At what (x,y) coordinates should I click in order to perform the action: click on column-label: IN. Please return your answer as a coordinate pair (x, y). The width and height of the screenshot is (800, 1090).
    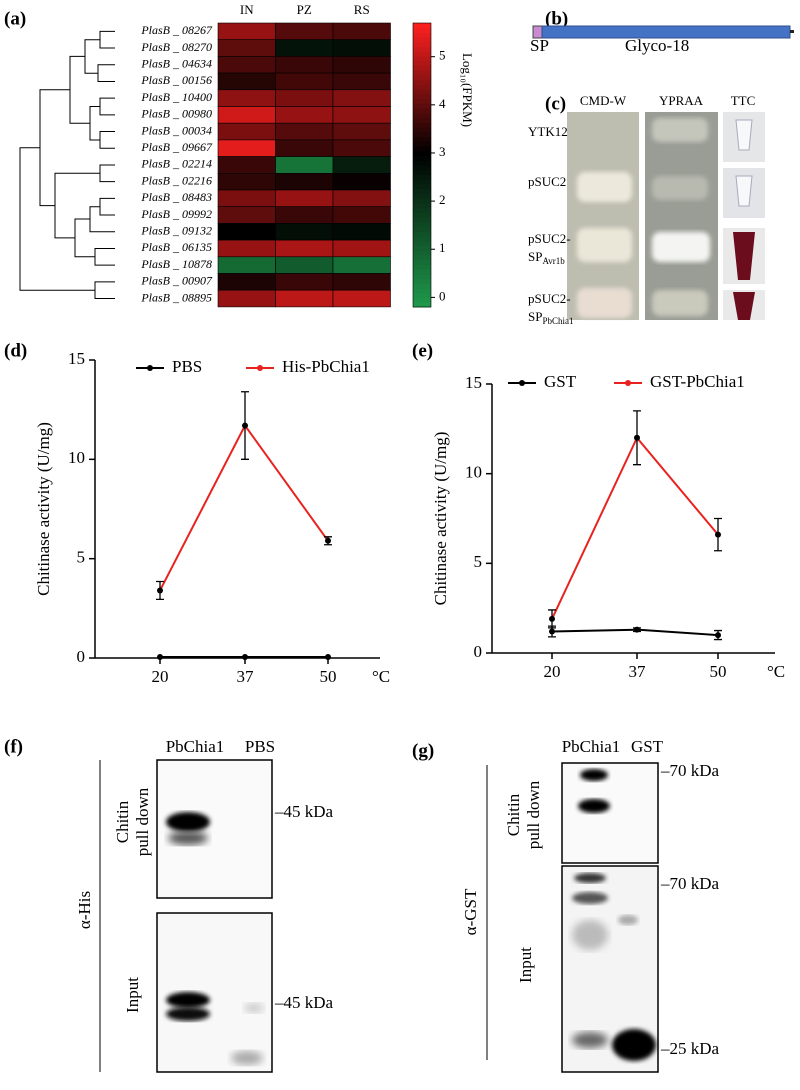
    Looking at the image, I should click on (247, 9).